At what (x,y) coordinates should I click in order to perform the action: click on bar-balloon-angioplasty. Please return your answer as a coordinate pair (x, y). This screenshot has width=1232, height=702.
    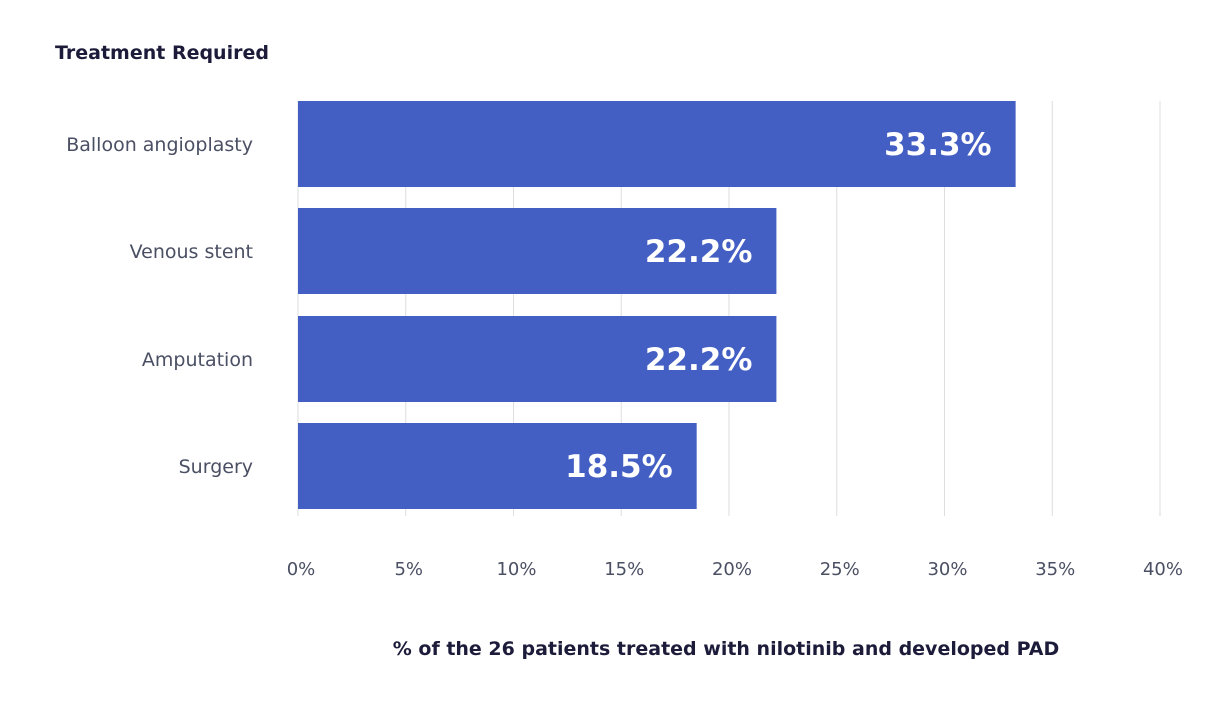
    Looking at the image, I should click on (657, 144).